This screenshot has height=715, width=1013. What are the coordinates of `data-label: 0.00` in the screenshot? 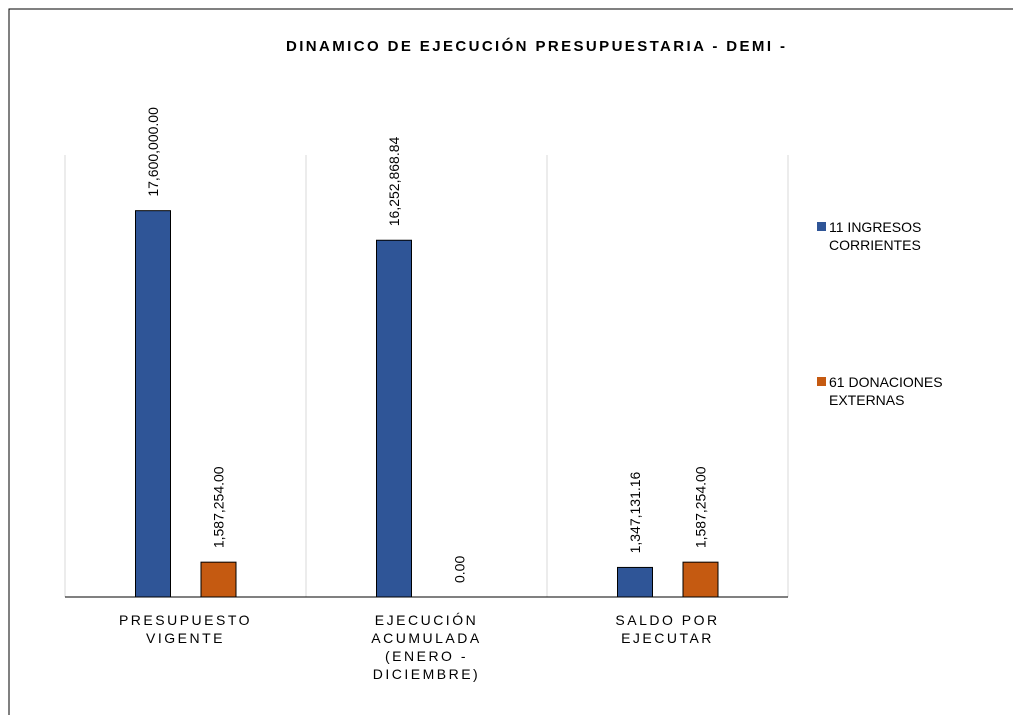 It's located at (460, 569).